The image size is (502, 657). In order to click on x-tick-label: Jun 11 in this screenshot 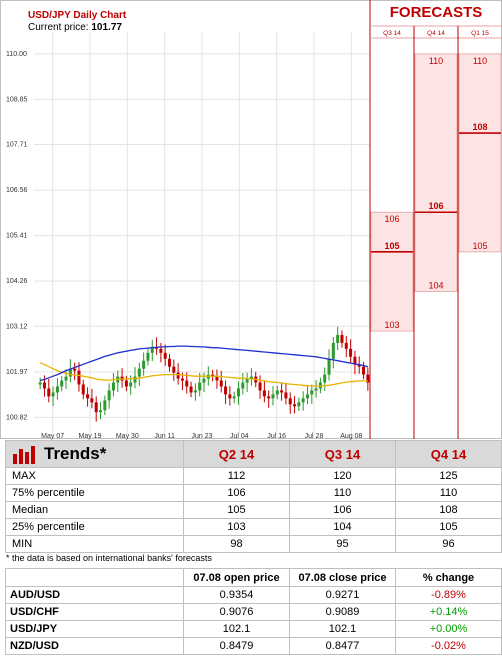, I will do `click(164, 436)`.